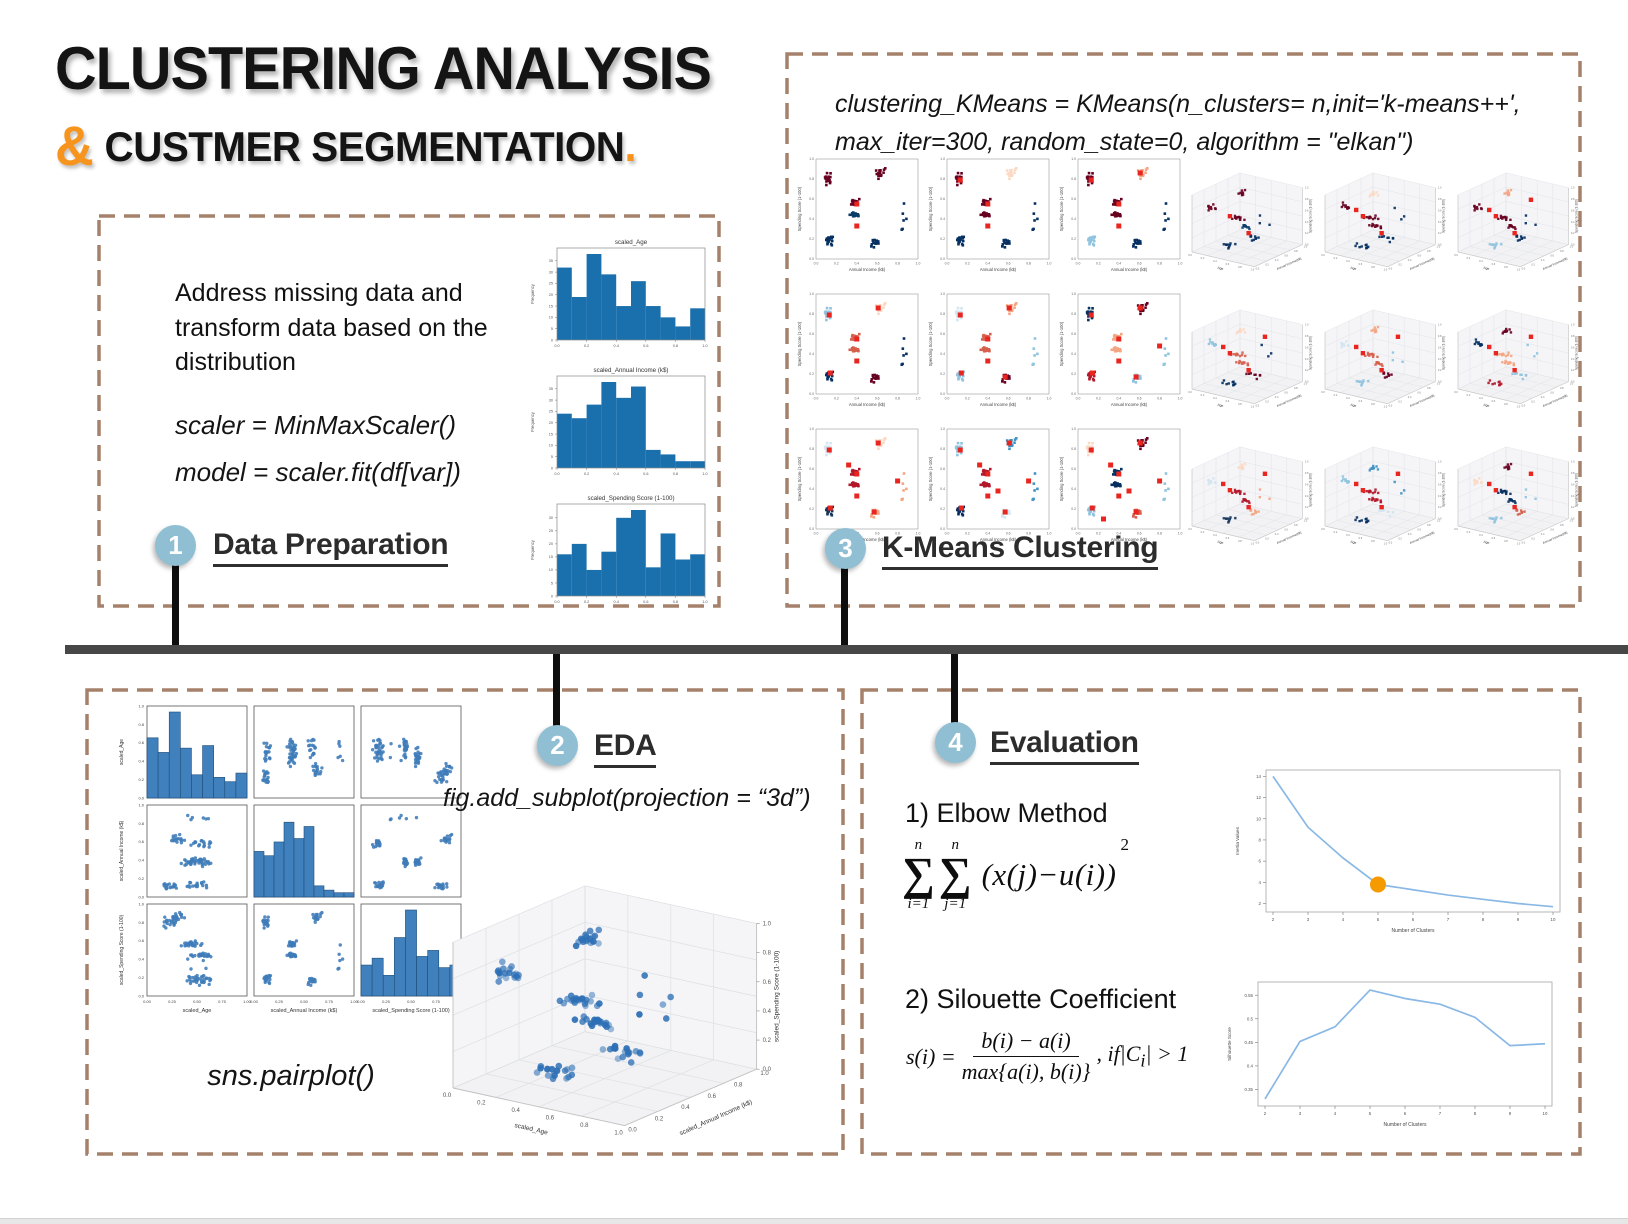 The image size is (1628, 1224). What do you see at coordinates (557, 745) in the screenshot?
I see `step-badge-2: 2` at bounding box center [557, 745].